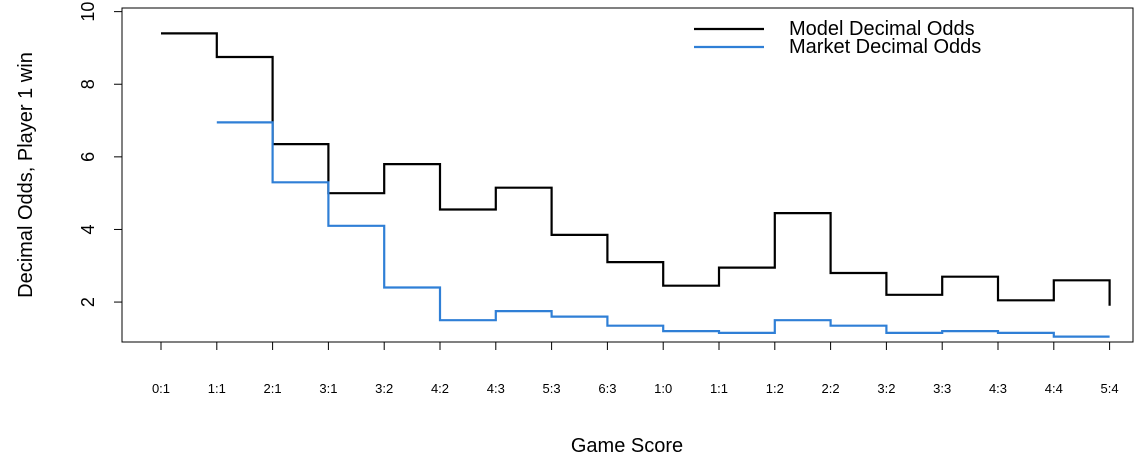 The height and width of the screenshot is (459, 1138). I want to click on x-tick-label: 4:2, so click(440, 388).